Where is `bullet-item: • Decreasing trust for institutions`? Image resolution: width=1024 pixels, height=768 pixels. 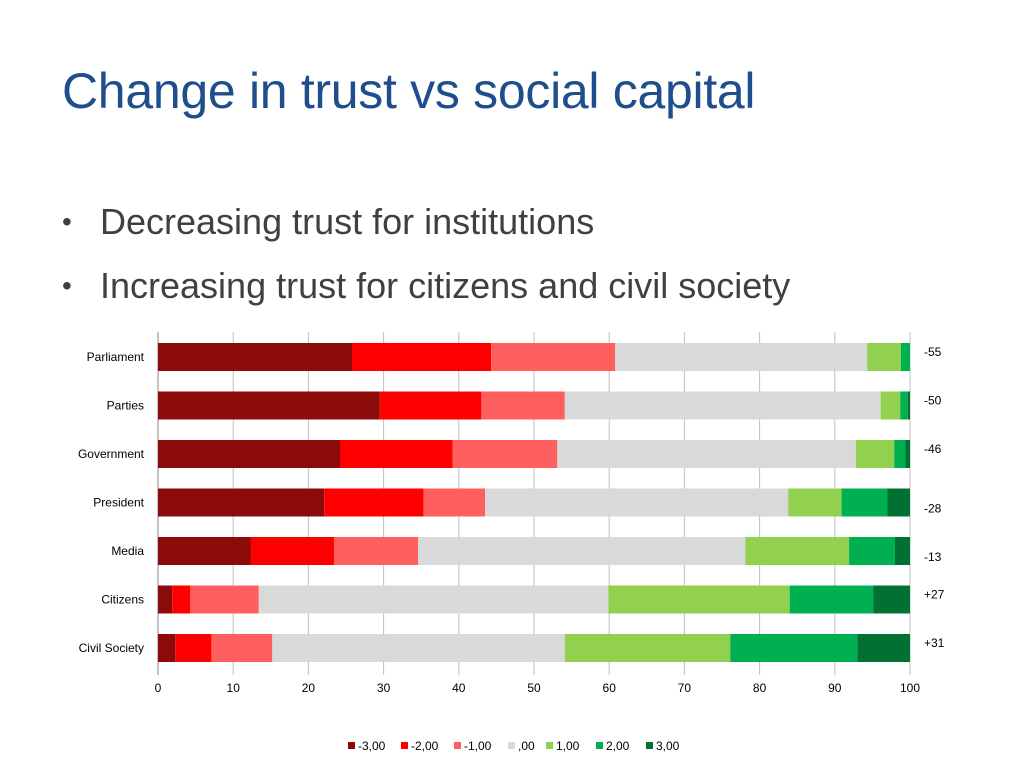 bullet-item: • Decreasing trust for institutions is located at coordinates (426, 222).